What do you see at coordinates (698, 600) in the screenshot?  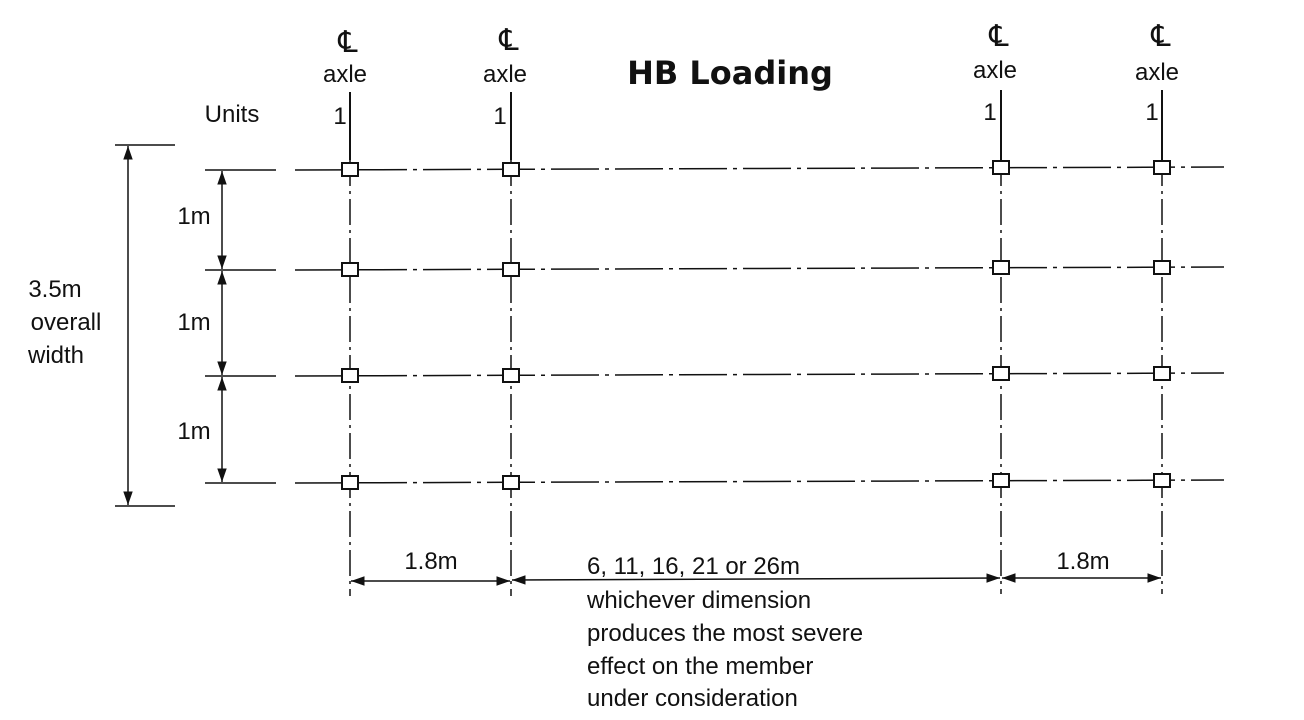 I see `note-line-1: whichever dimension` at bounding box center [698, 600].